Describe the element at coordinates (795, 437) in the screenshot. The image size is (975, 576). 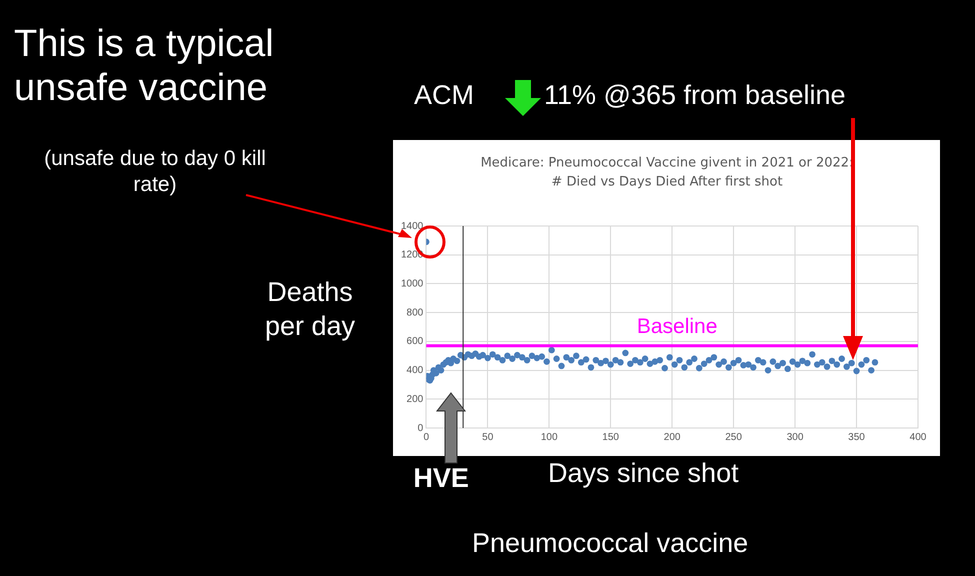
I see `x-tick-label: 300` at that location.